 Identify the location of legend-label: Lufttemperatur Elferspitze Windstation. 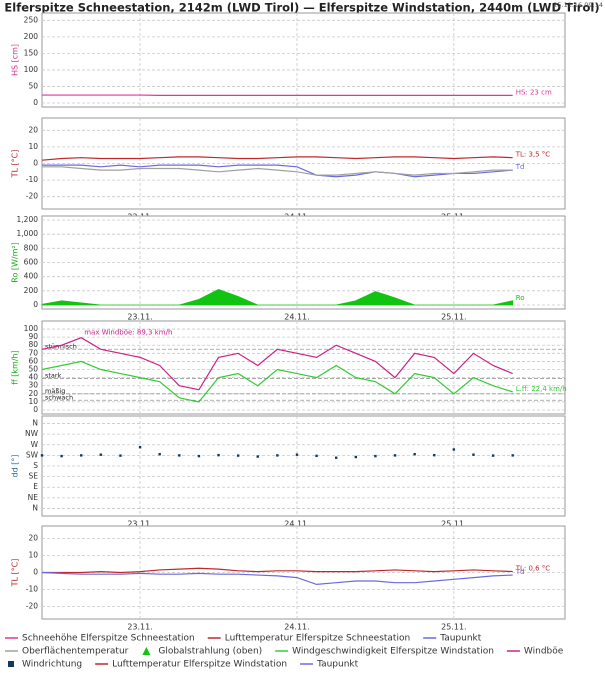
(199, 665).